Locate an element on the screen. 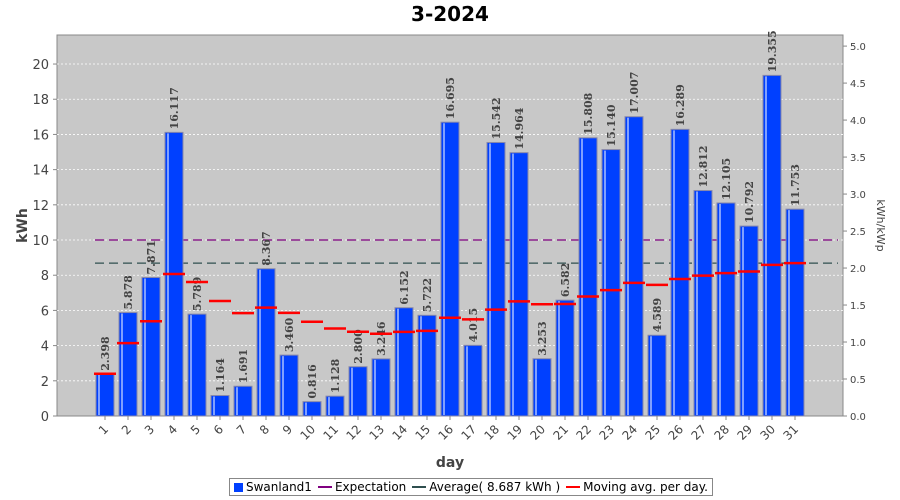 This screenshot has width=900, height=500. bar-value-label: 5.789 is located at coordinates (197, 294).